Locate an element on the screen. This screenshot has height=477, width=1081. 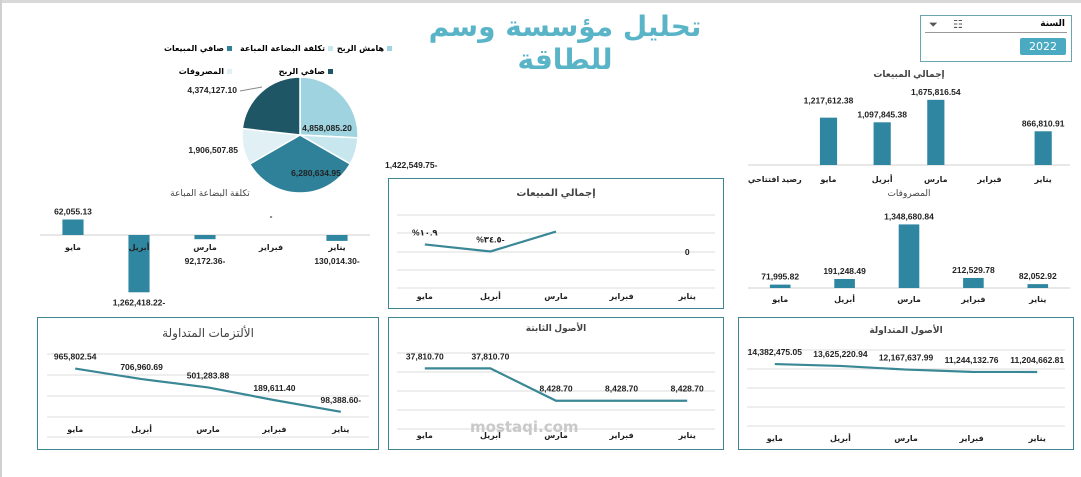
liabilities-chart-title: الألتزمات المتداولة is located at coordinates (208, 333).